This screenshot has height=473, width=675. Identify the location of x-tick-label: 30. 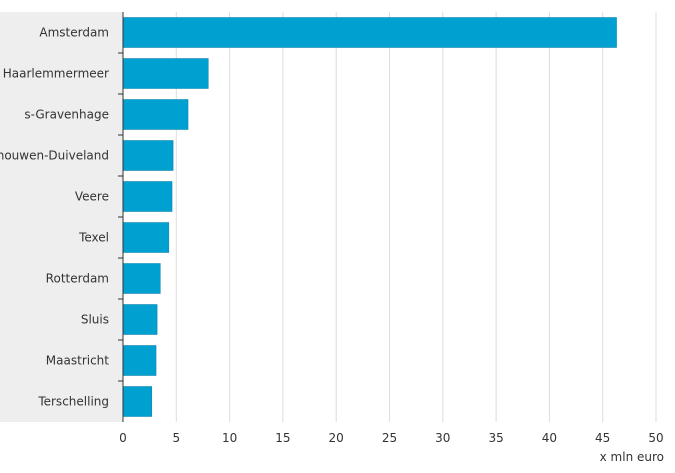
(442, 438).